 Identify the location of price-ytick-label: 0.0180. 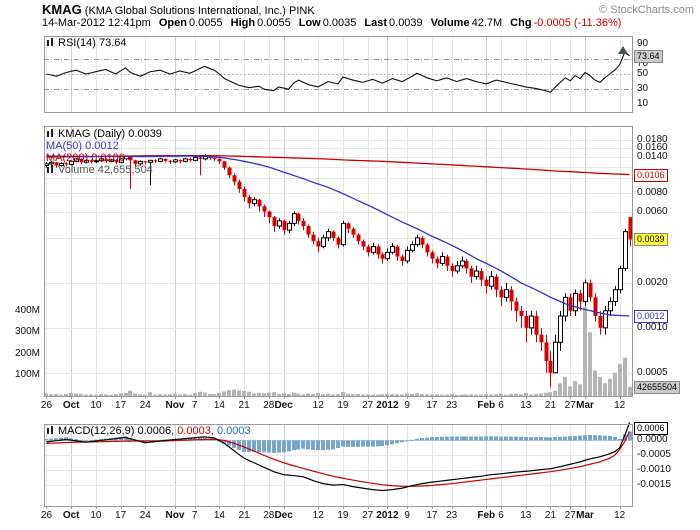
(652, 140).